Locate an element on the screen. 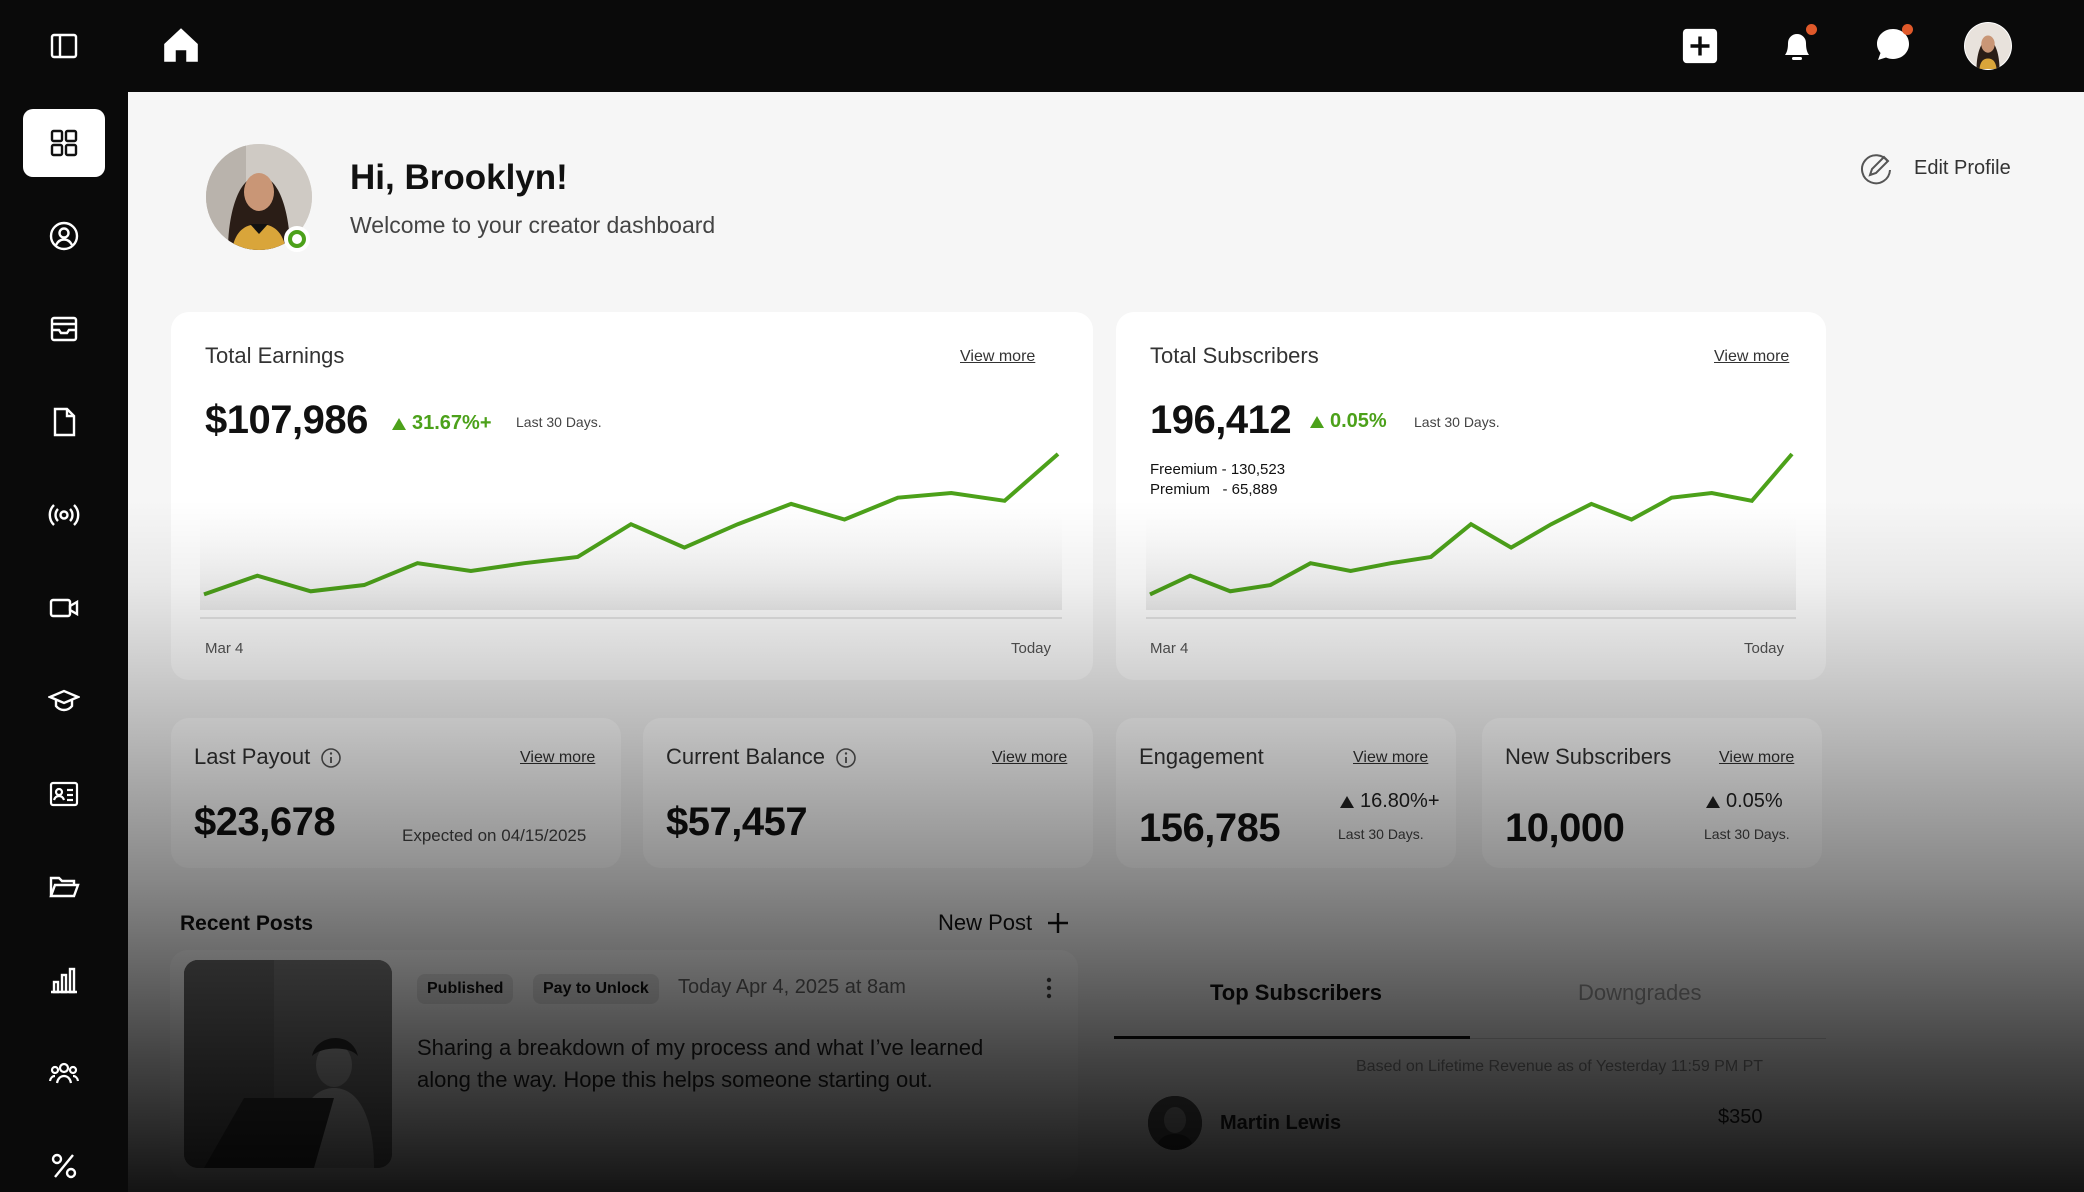 This screenshot has height=1192, width=2084. balance-title: Current Balance is located at coordinates (761, 757).